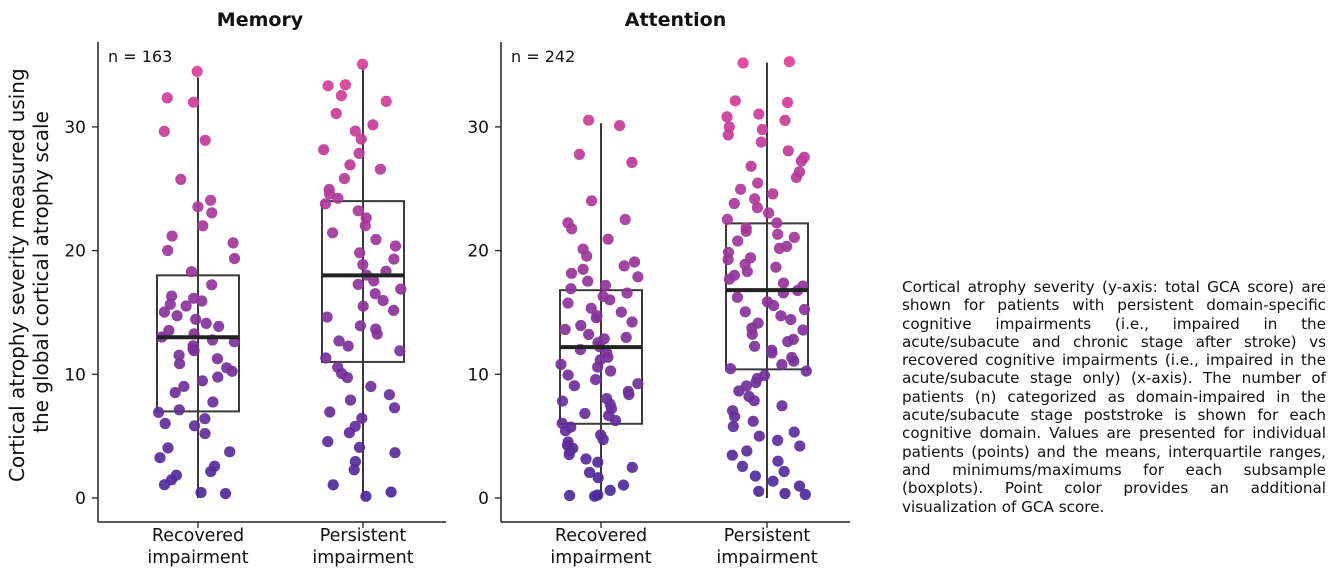 The height and width of the screenshot is (574, 1336). What do you see at coordinates (478, 128) in the screenshot?
I see `y-tick-label: 30` at bounding box center [478, 128].